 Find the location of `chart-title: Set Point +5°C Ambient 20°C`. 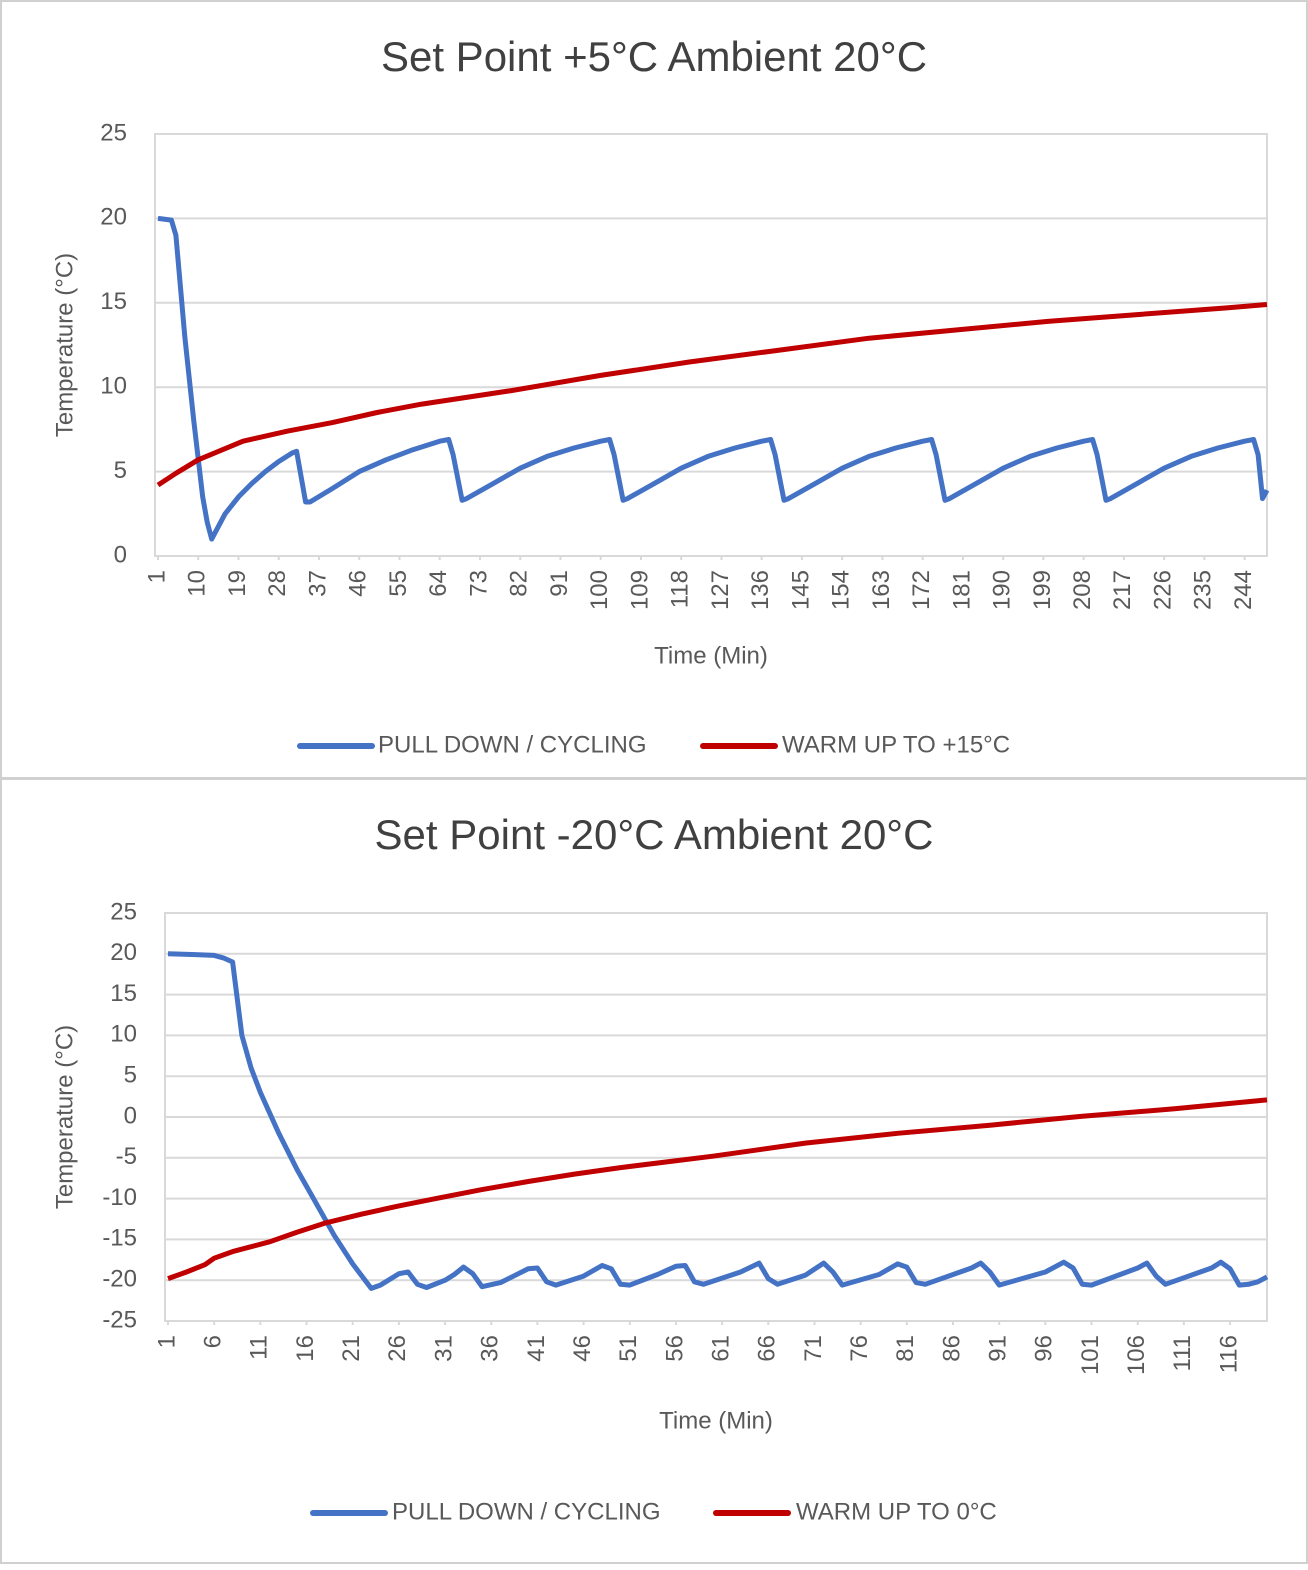

chart-title: Set Point +5°C Ambient 20°C is located at coordinates (654, 56).